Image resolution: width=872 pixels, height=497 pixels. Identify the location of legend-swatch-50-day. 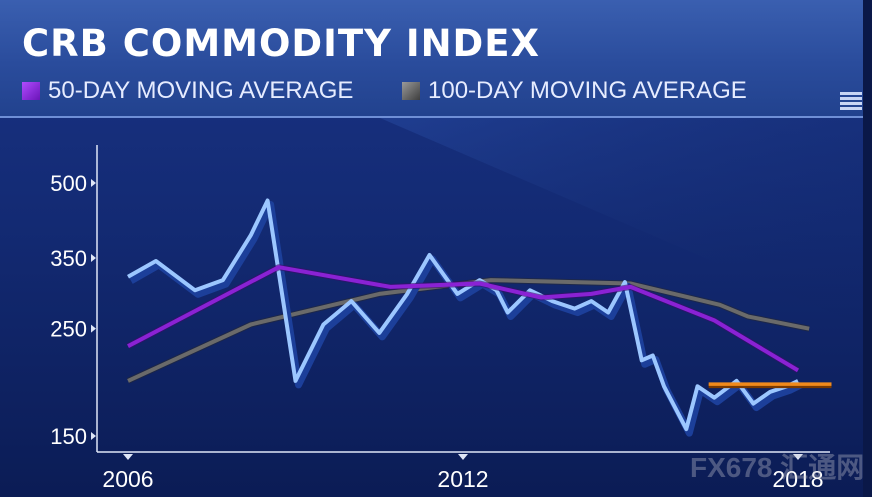
(31, 91).